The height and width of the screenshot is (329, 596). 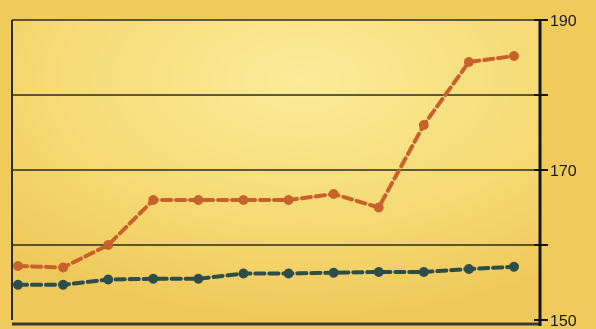 What do you see at coordinates (563, 321) in the screenshot?
I see `y-tick-label: 150` at bounding box center [563, 321].